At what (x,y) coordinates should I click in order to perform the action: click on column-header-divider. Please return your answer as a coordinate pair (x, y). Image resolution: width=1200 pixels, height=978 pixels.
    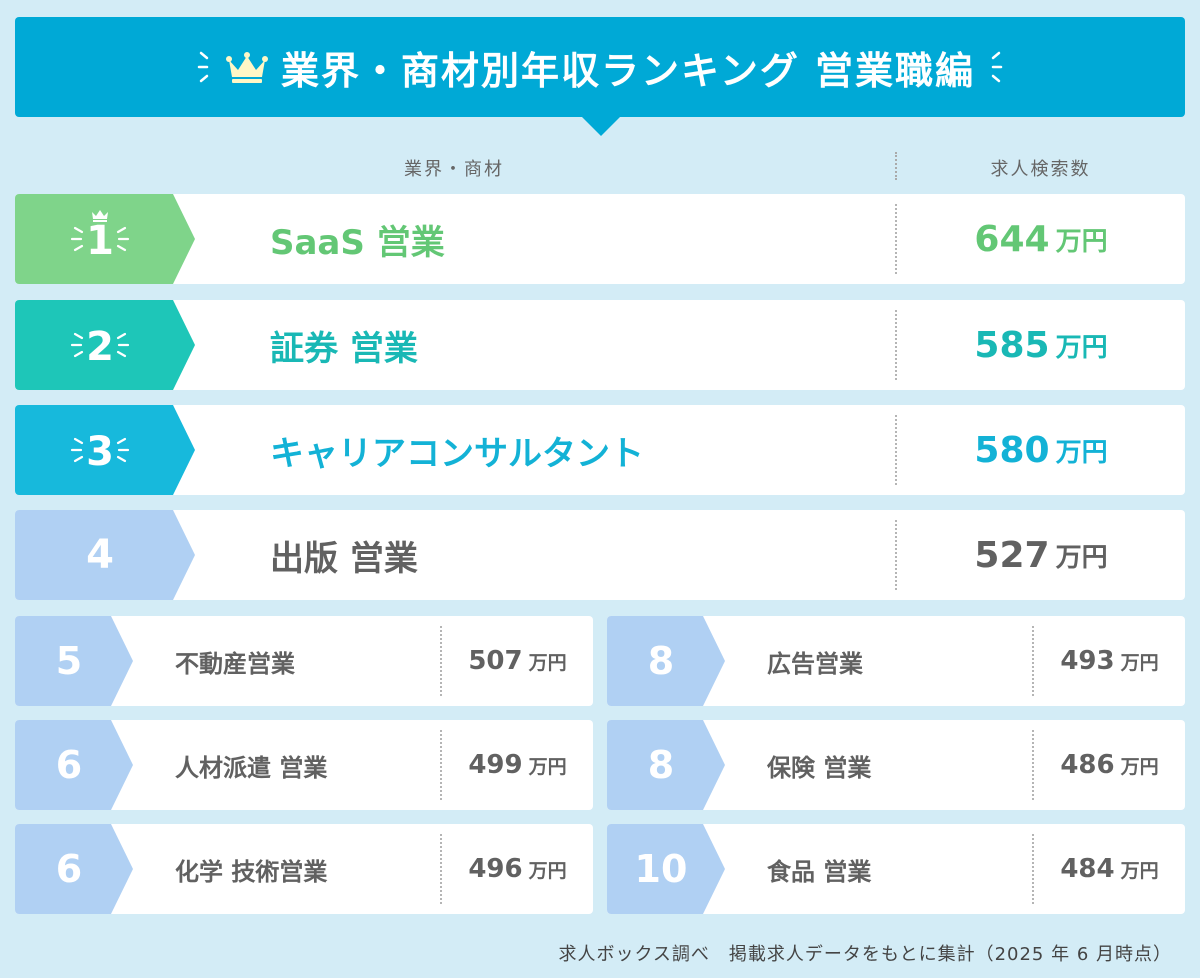
    Looking at the image, I should click on (896, 166).